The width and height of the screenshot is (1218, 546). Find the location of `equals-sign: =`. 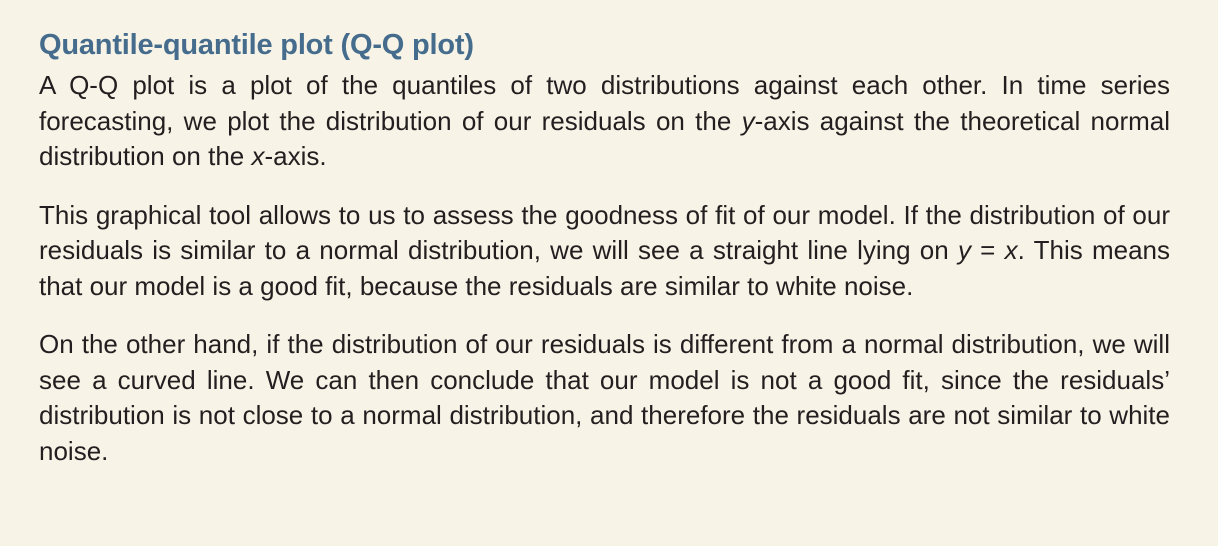

equals-sign: = is located at coordinates (987, 250).